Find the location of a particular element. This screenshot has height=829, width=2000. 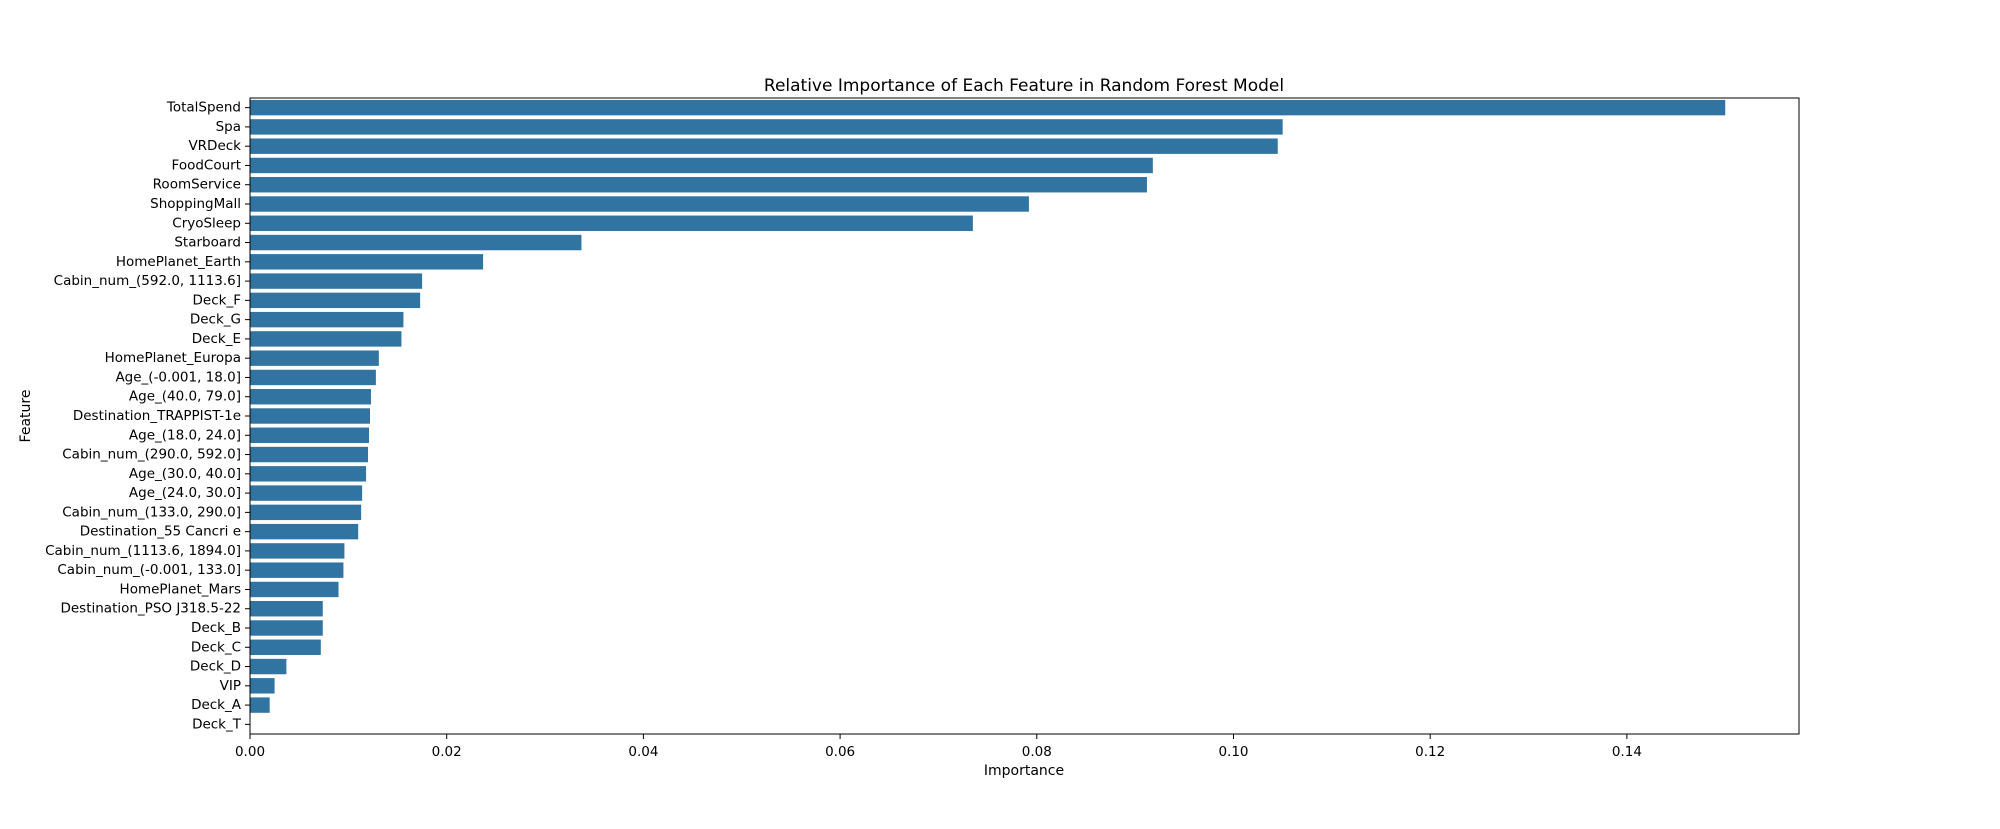

x-tick-label-6: 0.12 is located at coordinates (1430, 752).